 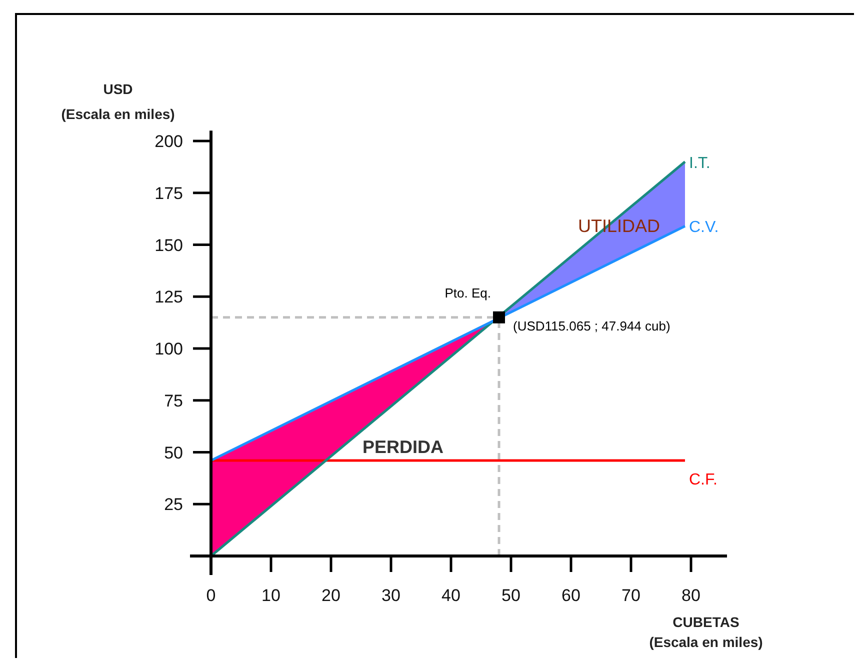 I want to click on x-tick-label: 20, so click(x=331, y=595).